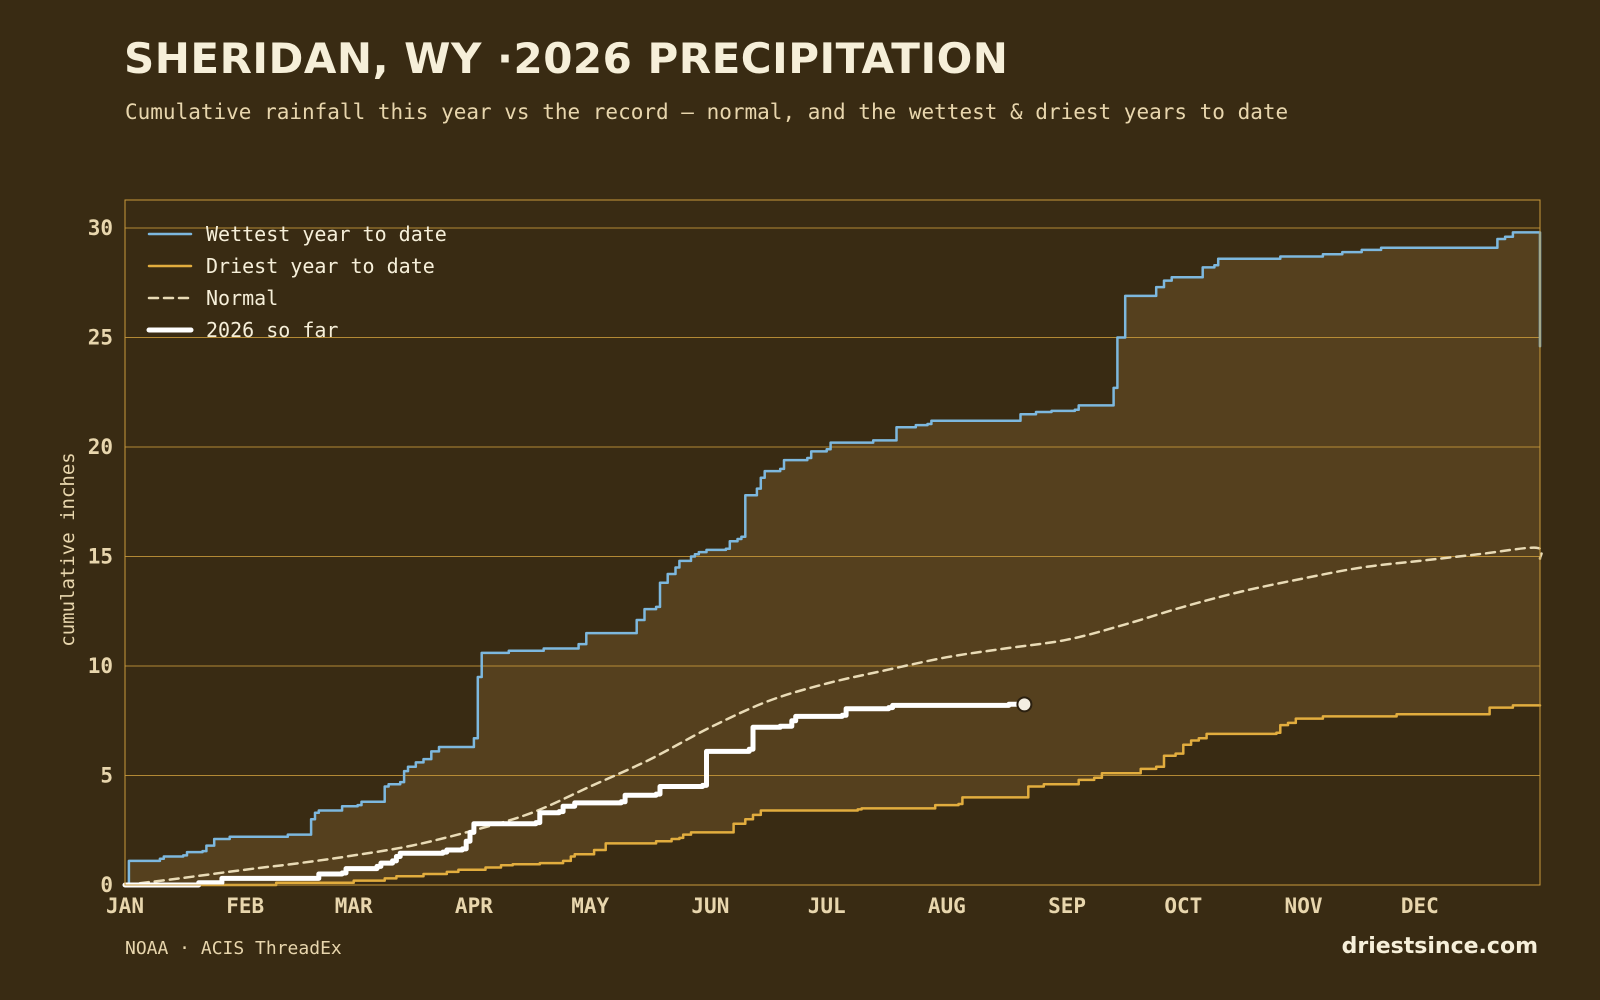  Describe the element at coordinates (1439, 946) in the screenshot. I see `brand-link: driestsince.com` at that location.